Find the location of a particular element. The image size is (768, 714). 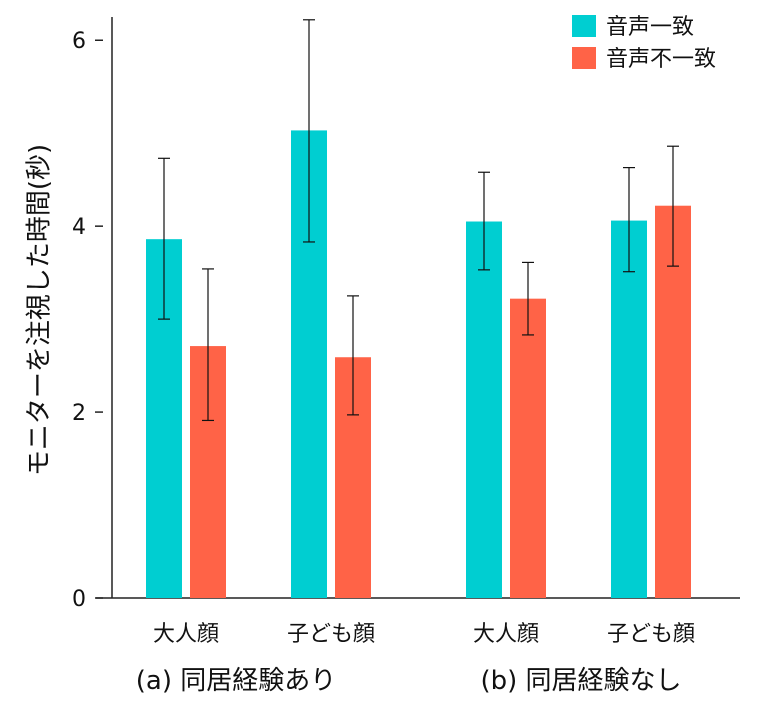

y-tick-label: 0 is located at coordinates (79, 599).